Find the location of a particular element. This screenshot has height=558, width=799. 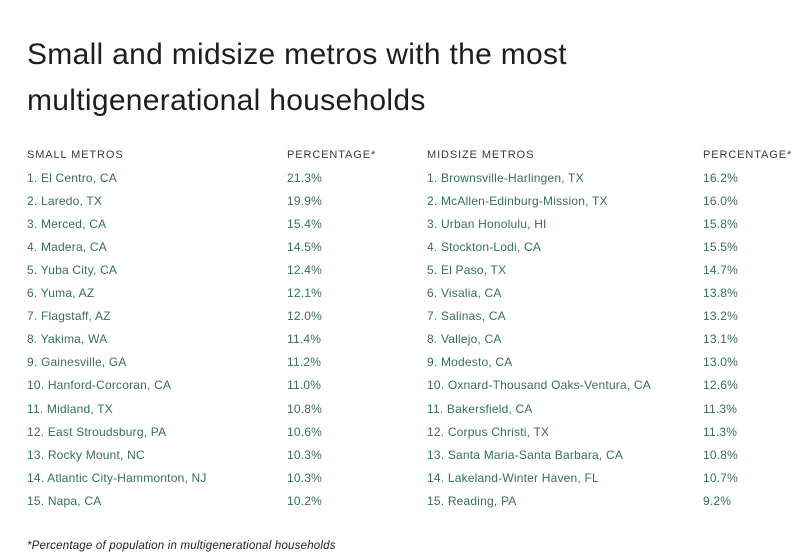

percentage-cell: 10.7% is located at coordinates (721, 477).